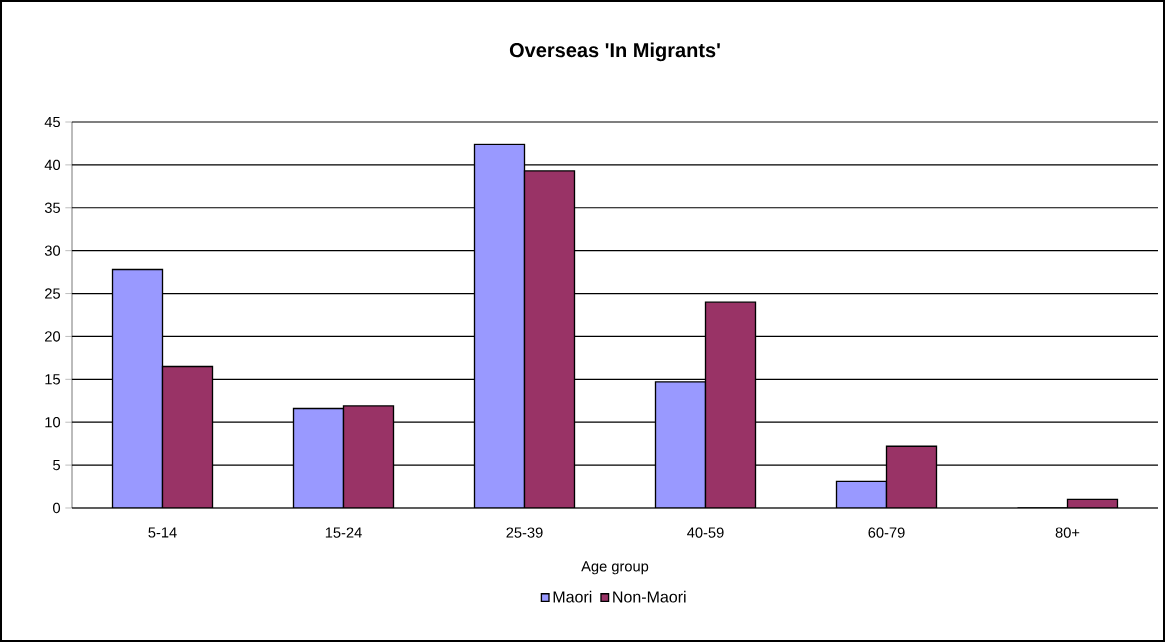 The width and height of the screenshot is (1165, 642). What do you see at coordinates (615, 568) in the screenshot?
I see `x-axis-title: Age group` at bounding box center [615, 568].